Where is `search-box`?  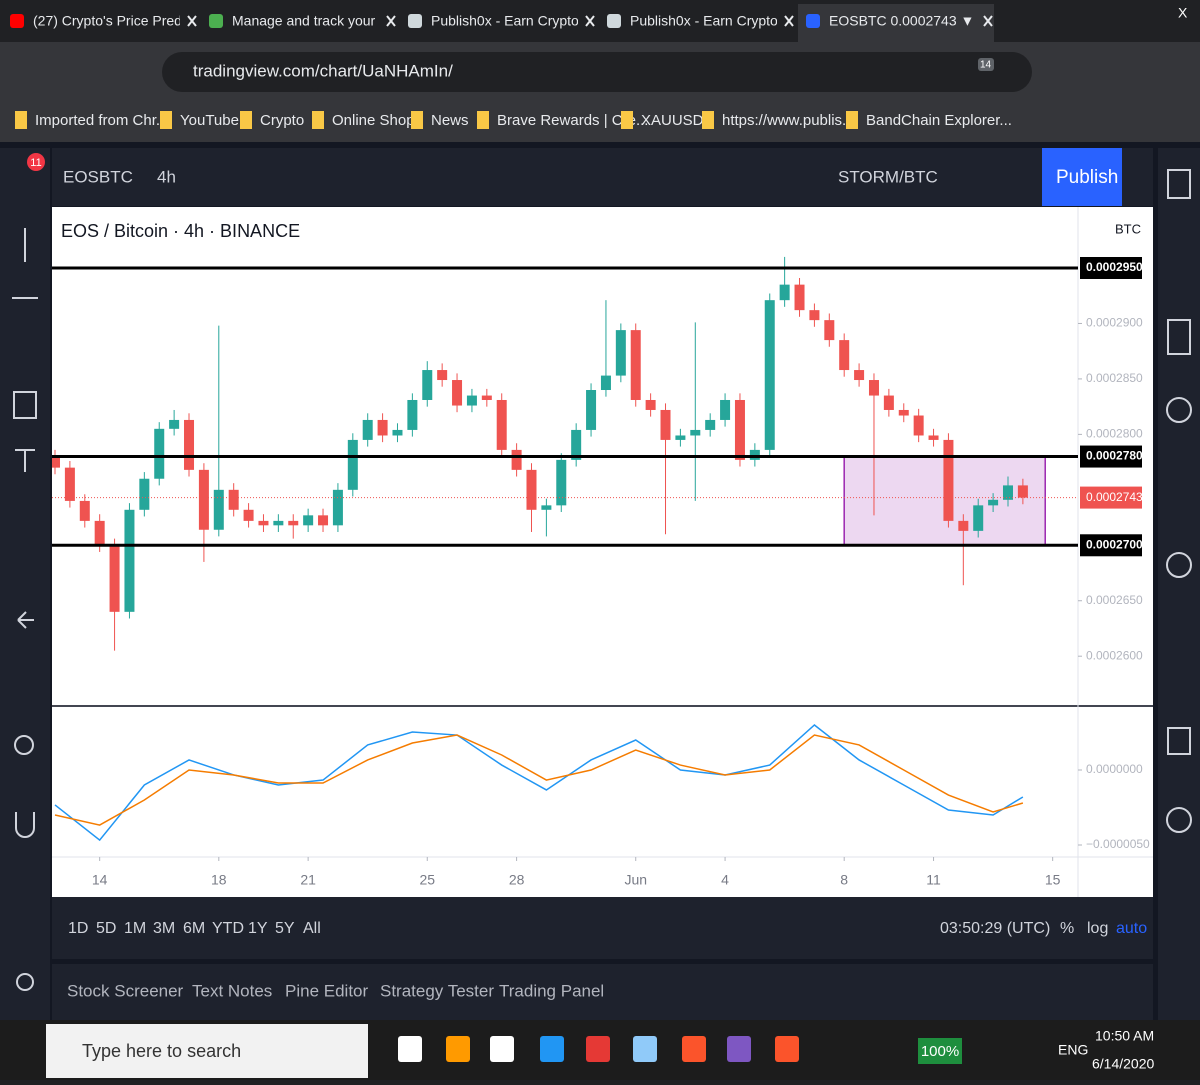 search-box is located at coordinates (207, 1051).